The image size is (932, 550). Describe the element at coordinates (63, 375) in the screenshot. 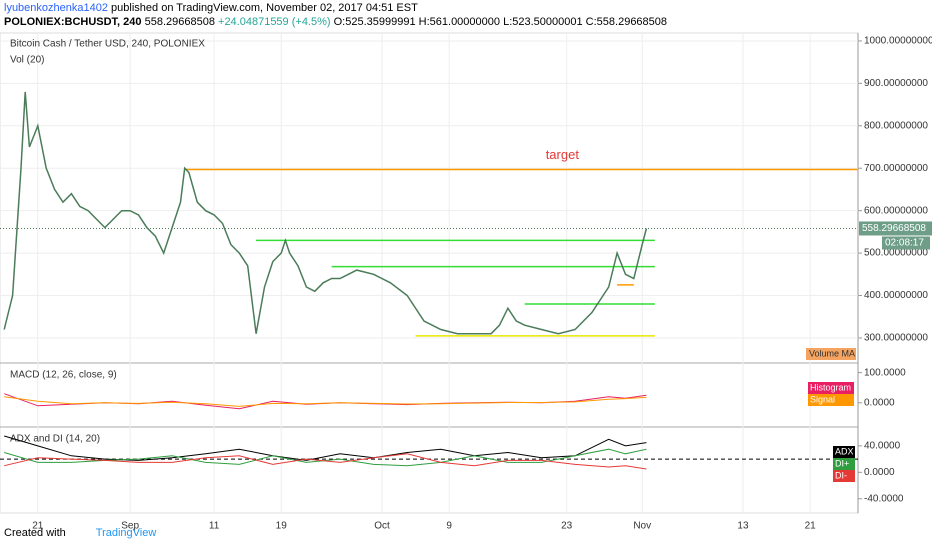

I see `pane-title: MACD (12, 26, close, 9)` at that location.